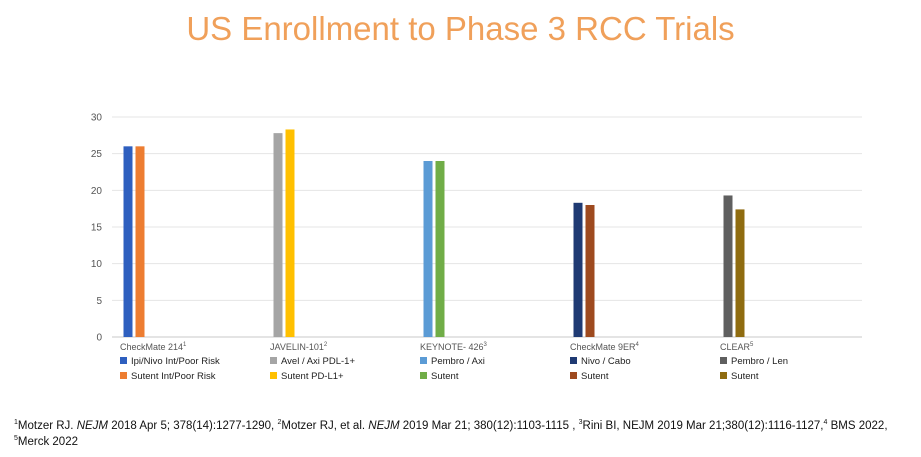 Image resolution: width=921 pixels, height=457 pixels. What do you see at coordinates (580, 423) in the screenshot?
I see `footnote-segment: 3` at bounding box center [580, 423].